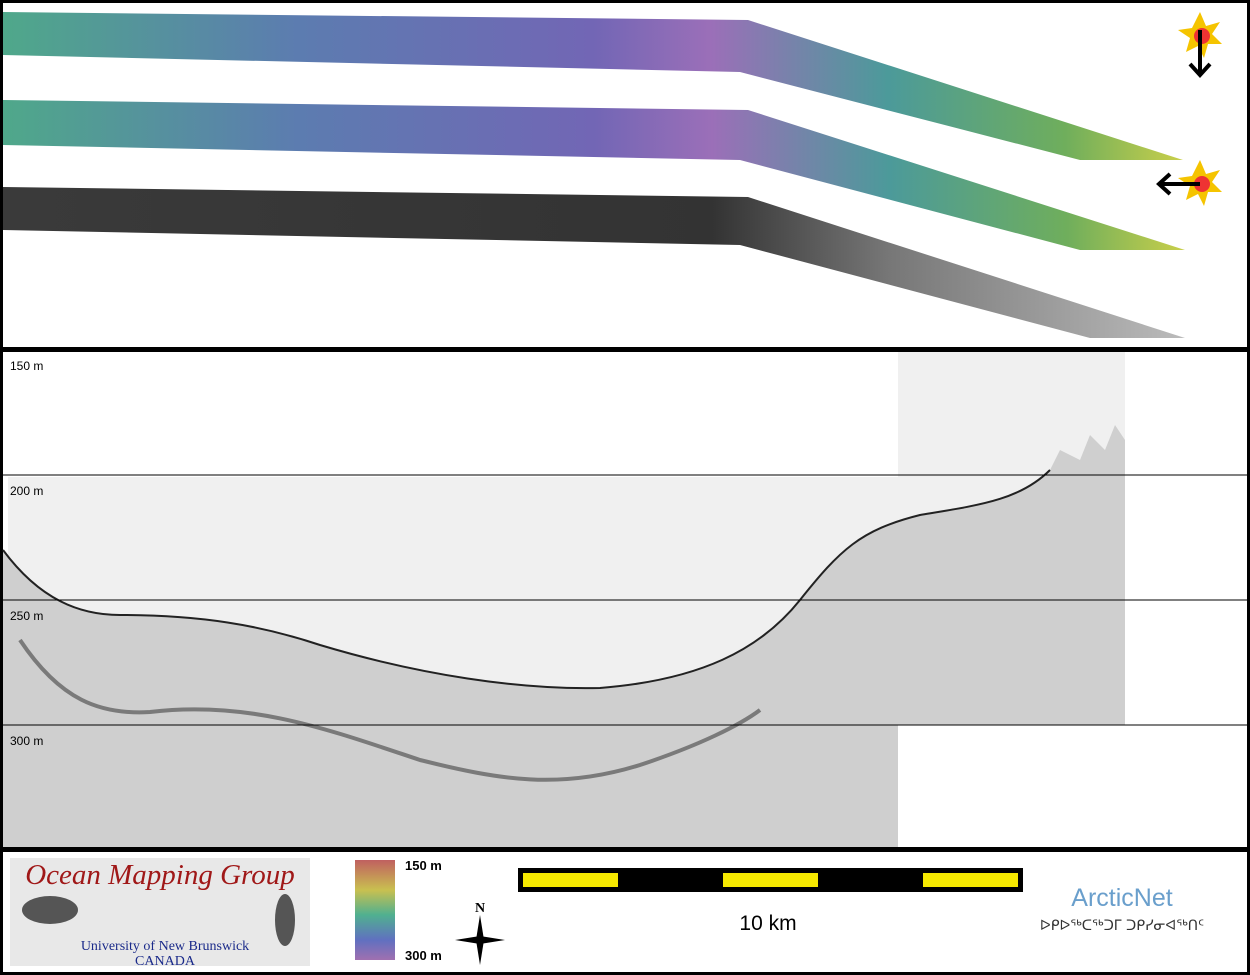  What do you see at coordinates (770, 880) in the screenshot?
I see `scale-bar` at bounding box center [770, 880].